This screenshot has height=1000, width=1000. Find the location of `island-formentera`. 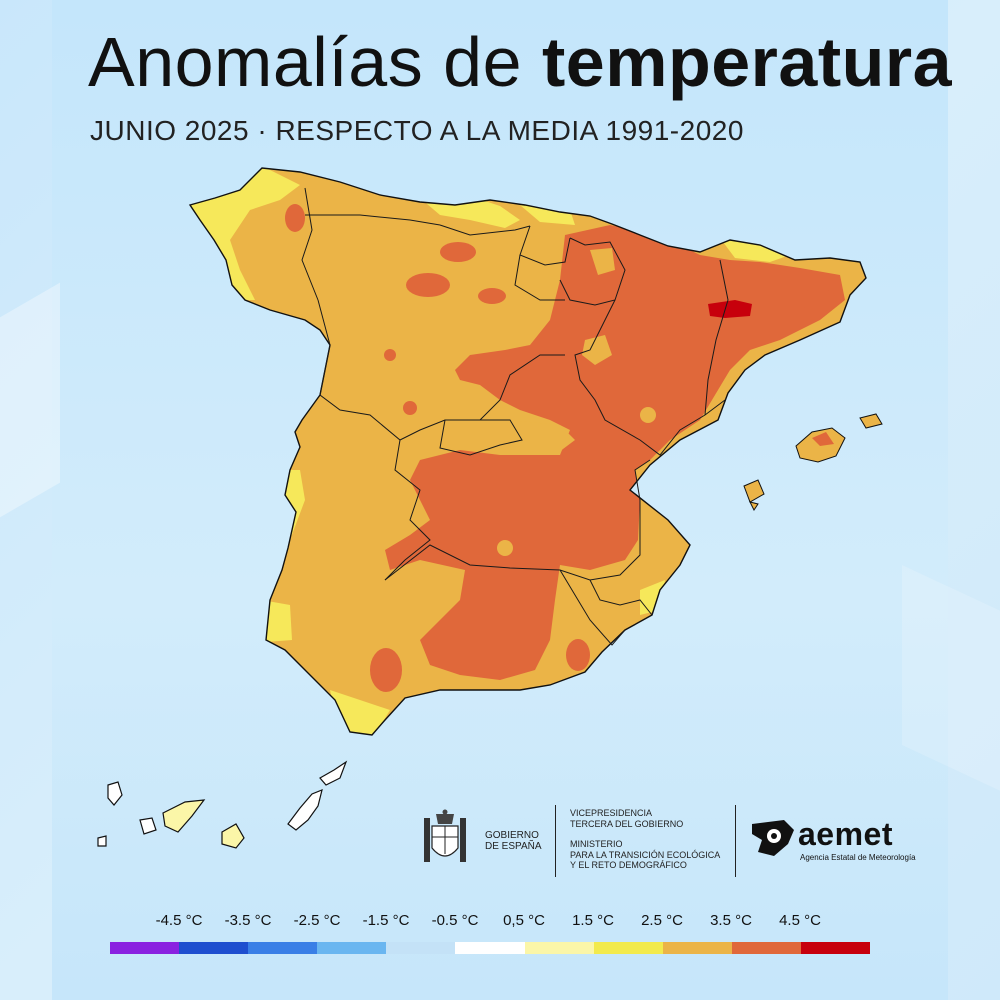

island-formentera is located at coordinates (754, 506).